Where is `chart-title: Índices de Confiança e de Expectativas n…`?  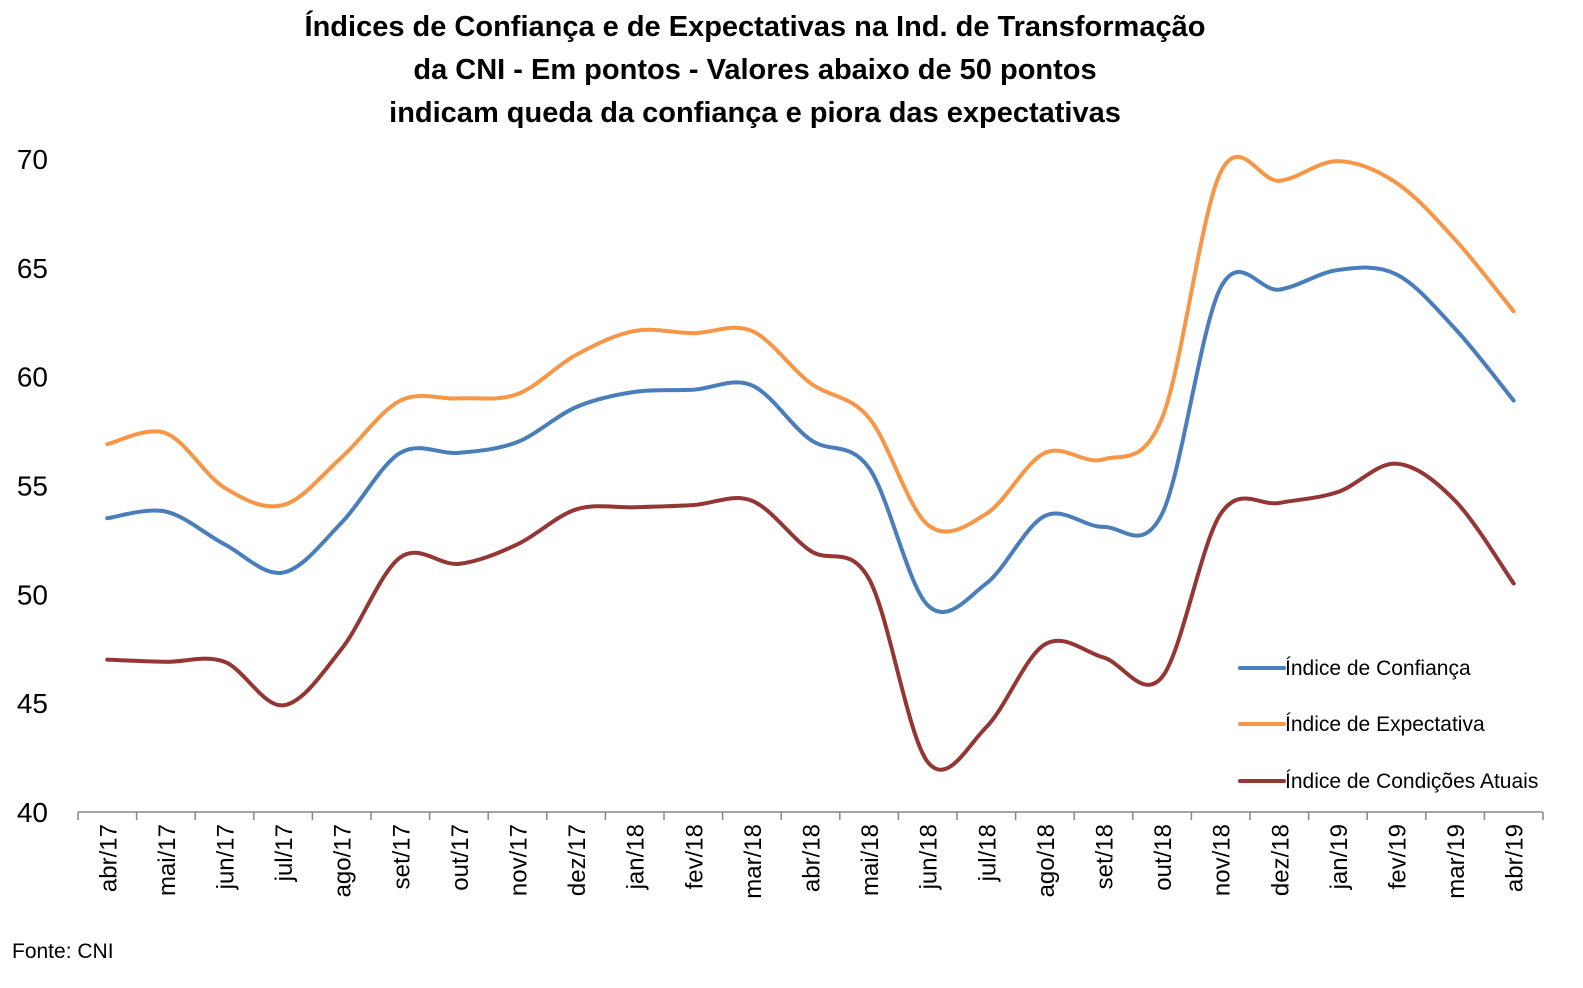 chart-title: Índices de Confiança e de Expectativas n… is located at coordinates (755, 70).